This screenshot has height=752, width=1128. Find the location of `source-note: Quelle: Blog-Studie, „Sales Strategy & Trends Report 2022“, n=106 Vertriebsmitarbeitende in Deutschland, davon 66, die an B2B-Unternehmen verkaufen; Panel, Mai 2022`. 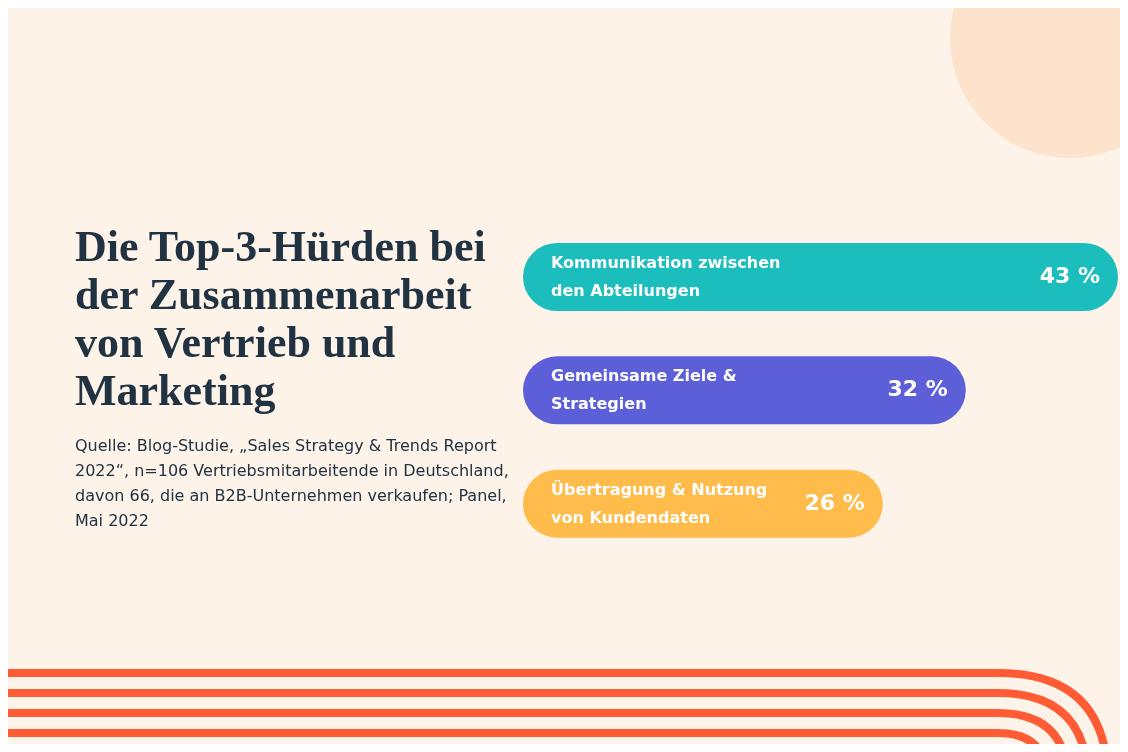

source-note: Quelle: Blog-Studie, „Sales Strategy & Trends Report 2022“, n=106 Vertriebsmitarbeitende in Deutschland, davon 66, die an B2B-Unternehmen verkaufen; Panel, Mai 2022 is located at coordinates (292, 483).